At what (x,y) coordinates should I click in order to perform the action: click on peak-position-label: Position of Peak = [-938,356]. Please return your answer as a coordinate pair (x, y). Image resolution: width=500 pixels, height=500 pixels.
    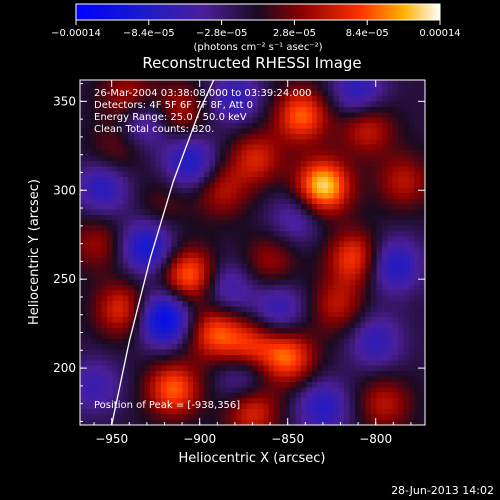
    Looking at the image, I should click on (167, 405).